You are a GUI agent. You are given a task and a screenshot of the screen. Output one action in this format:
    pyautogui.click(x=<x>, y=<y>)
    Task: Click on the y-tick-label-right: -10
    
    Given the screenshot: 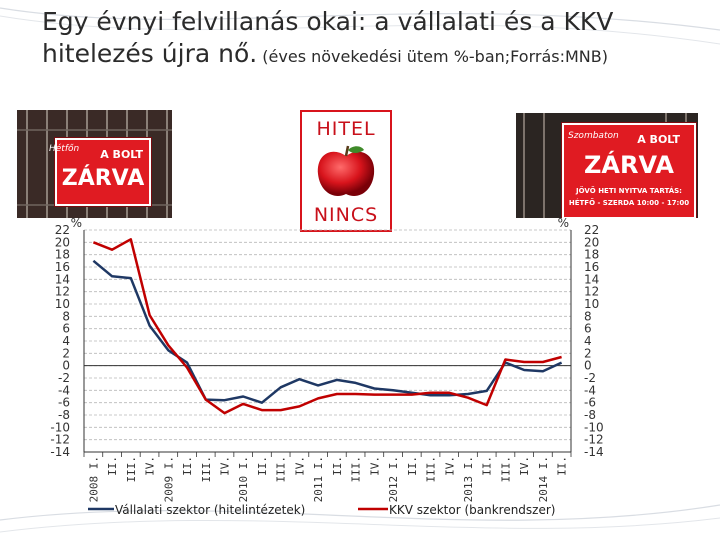 What is the action you would take?
    pyautogui.click(x=594, y=427)
    